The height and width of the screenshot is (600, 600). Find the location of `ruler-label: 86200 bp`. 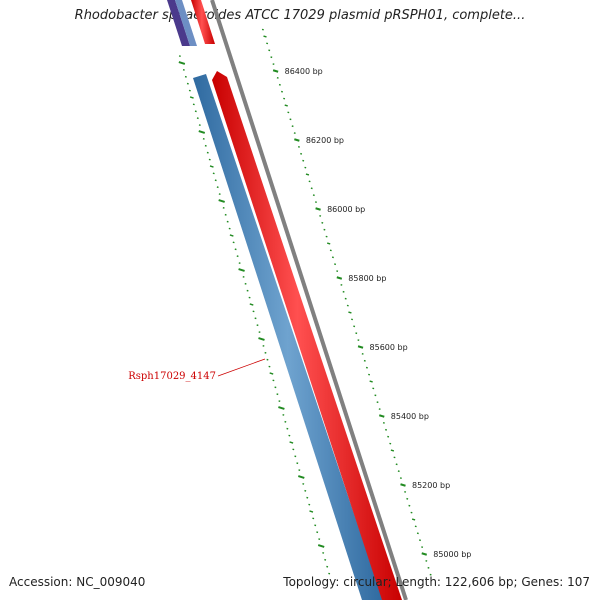

ruler-label: 86200 bp is located at coordinates (325, 140).